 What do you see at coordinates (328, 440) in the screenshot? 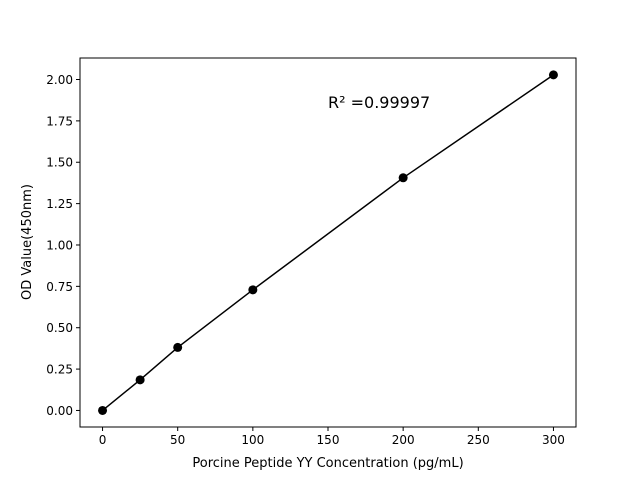
I see `x-tick-label: 150` at bounding box center [328, 440].